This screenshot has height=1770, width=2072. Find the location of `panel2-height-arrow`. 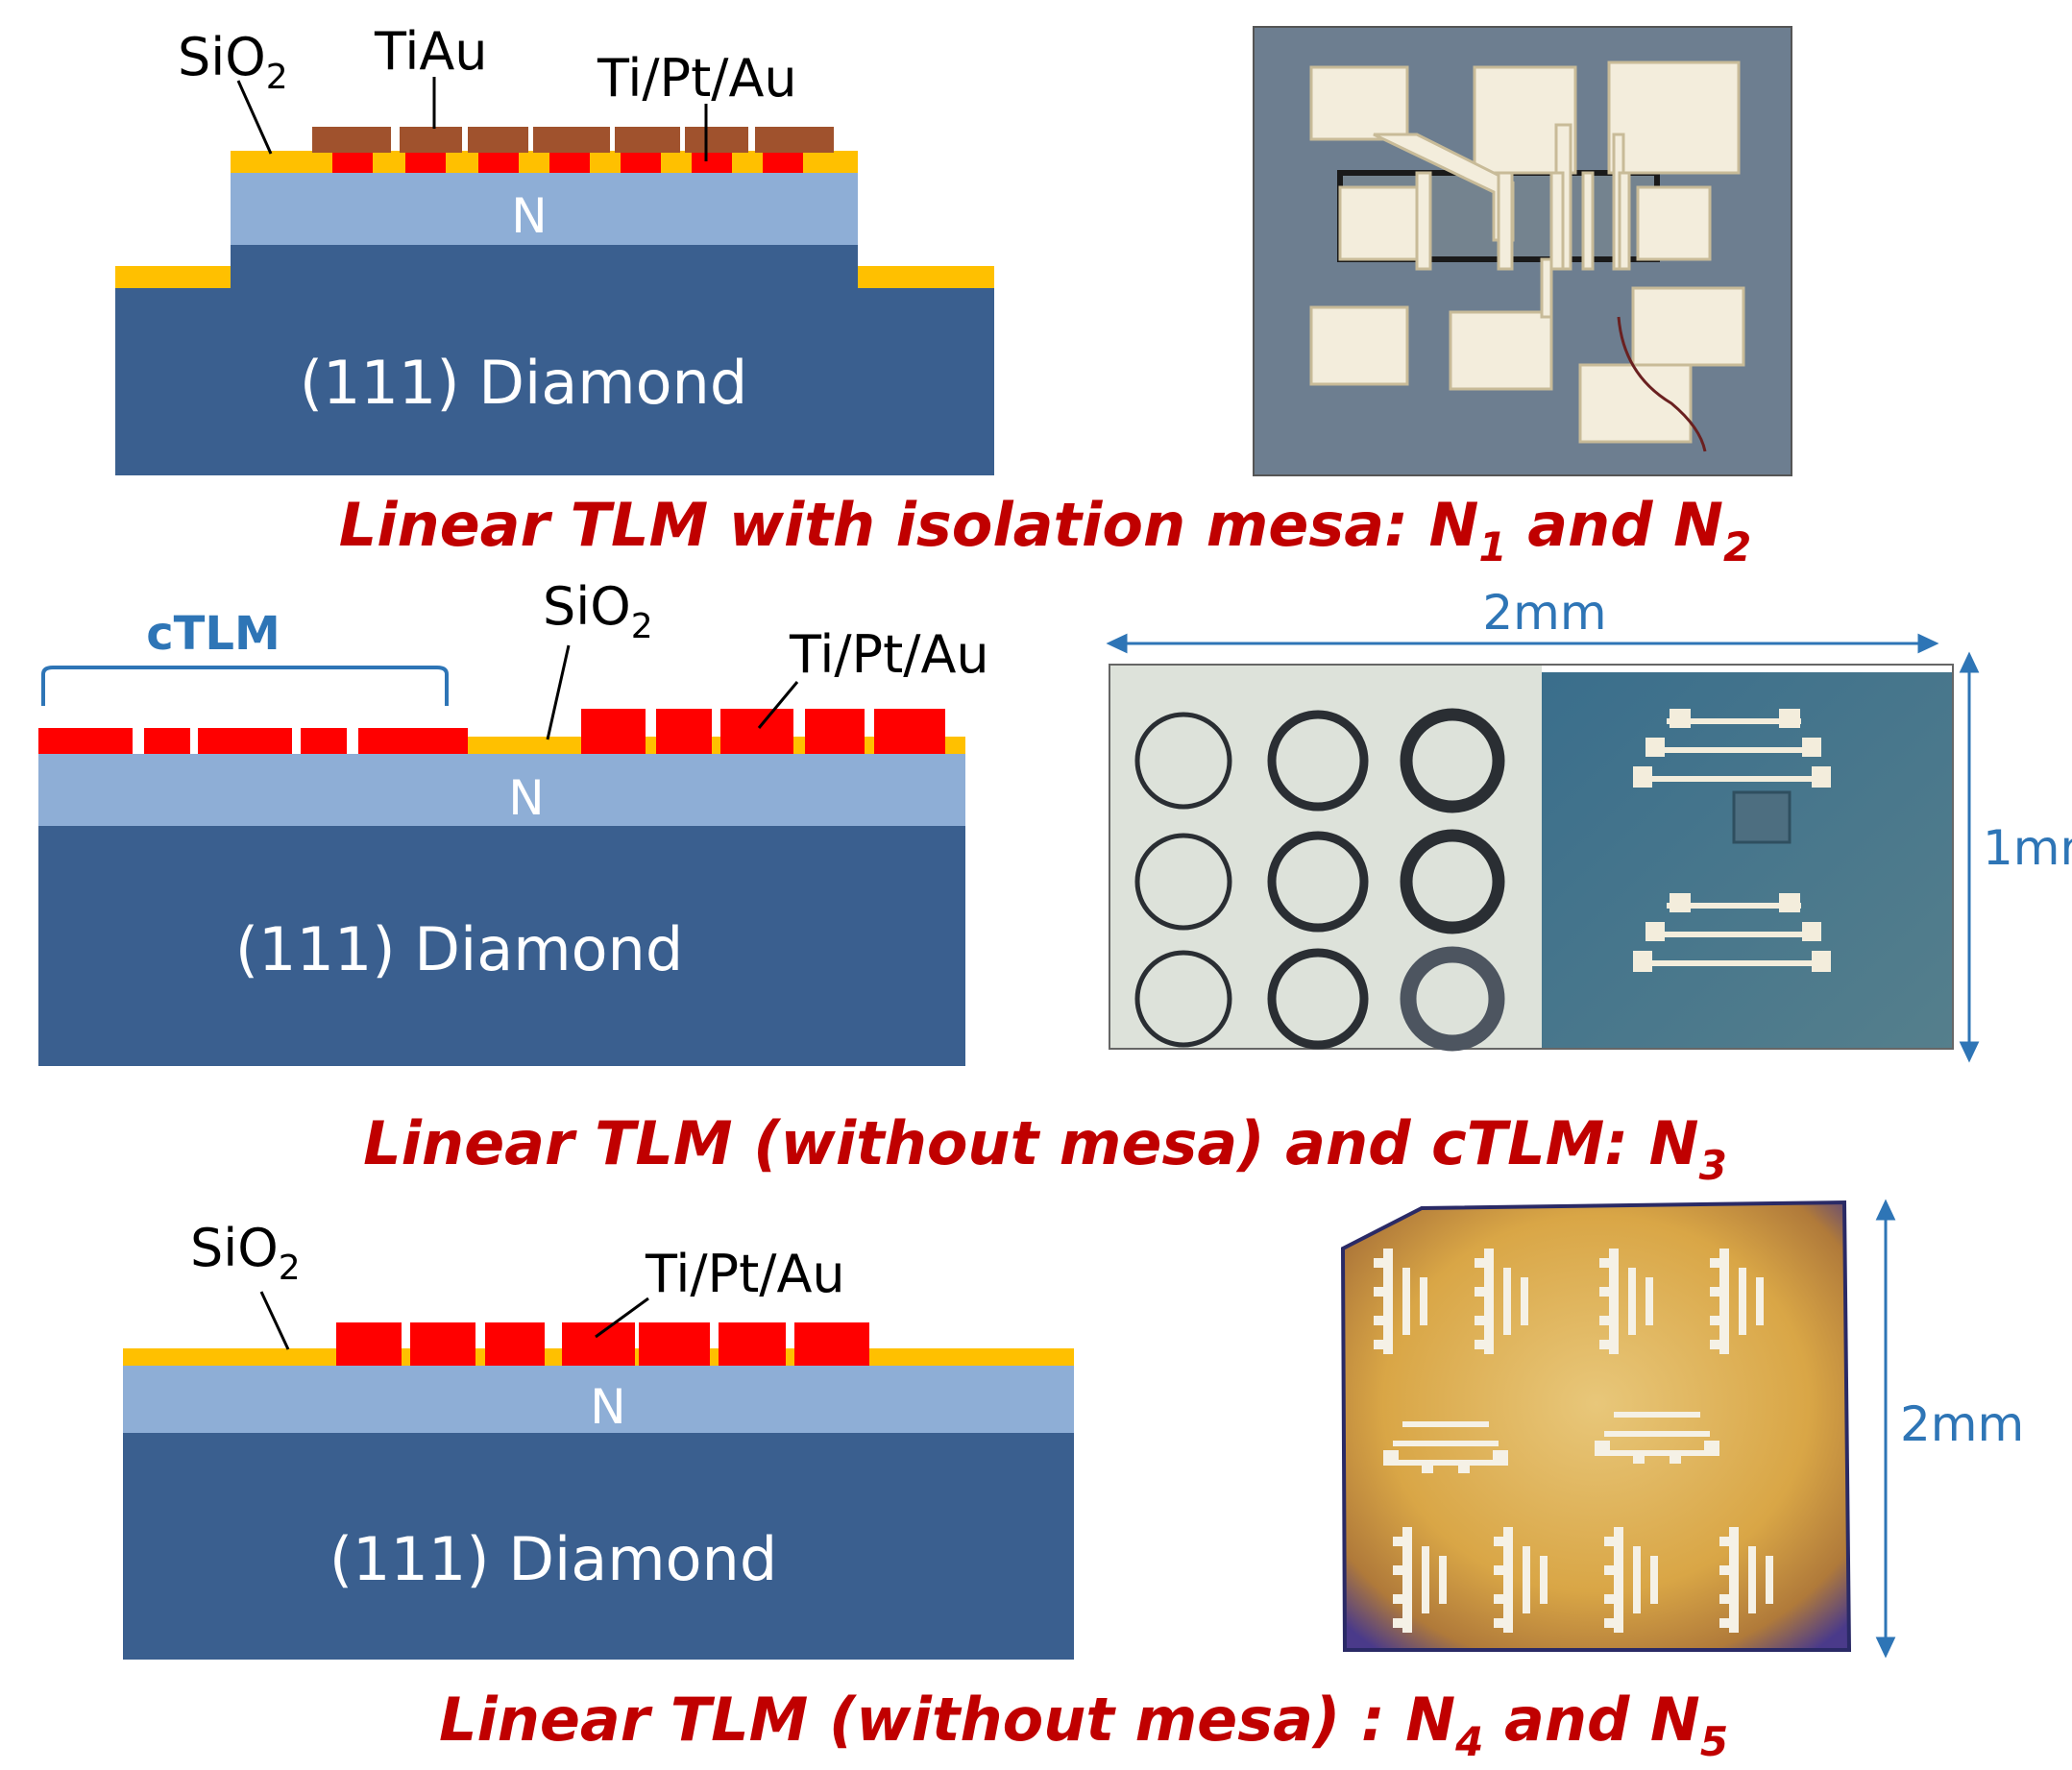

panel2-height-arrow is located at coordinates (1969, 857).